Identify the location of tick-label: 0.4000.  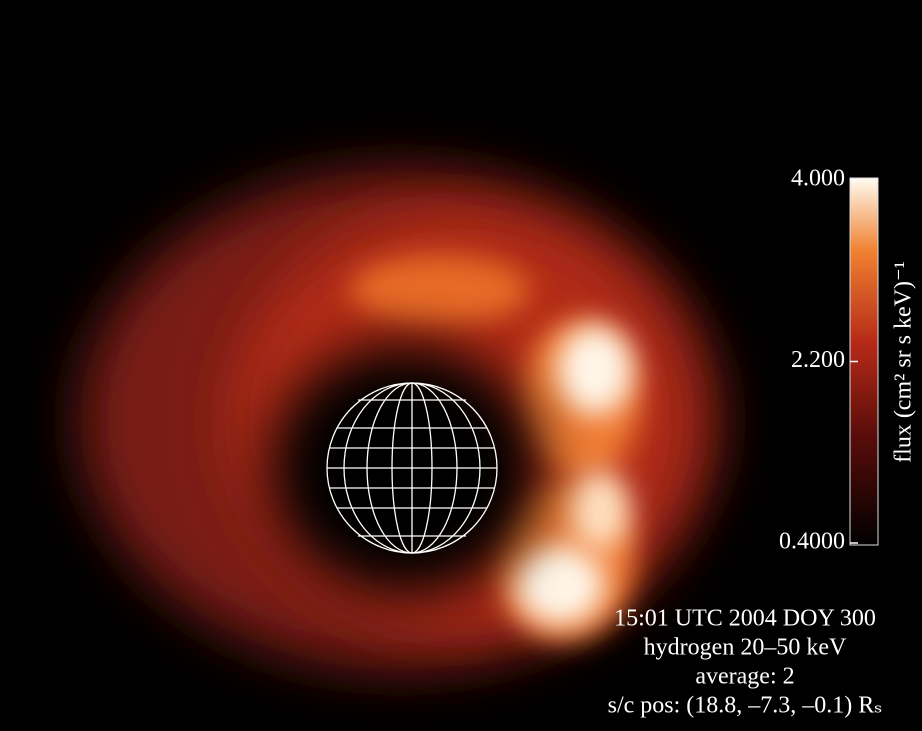
(812, 542).